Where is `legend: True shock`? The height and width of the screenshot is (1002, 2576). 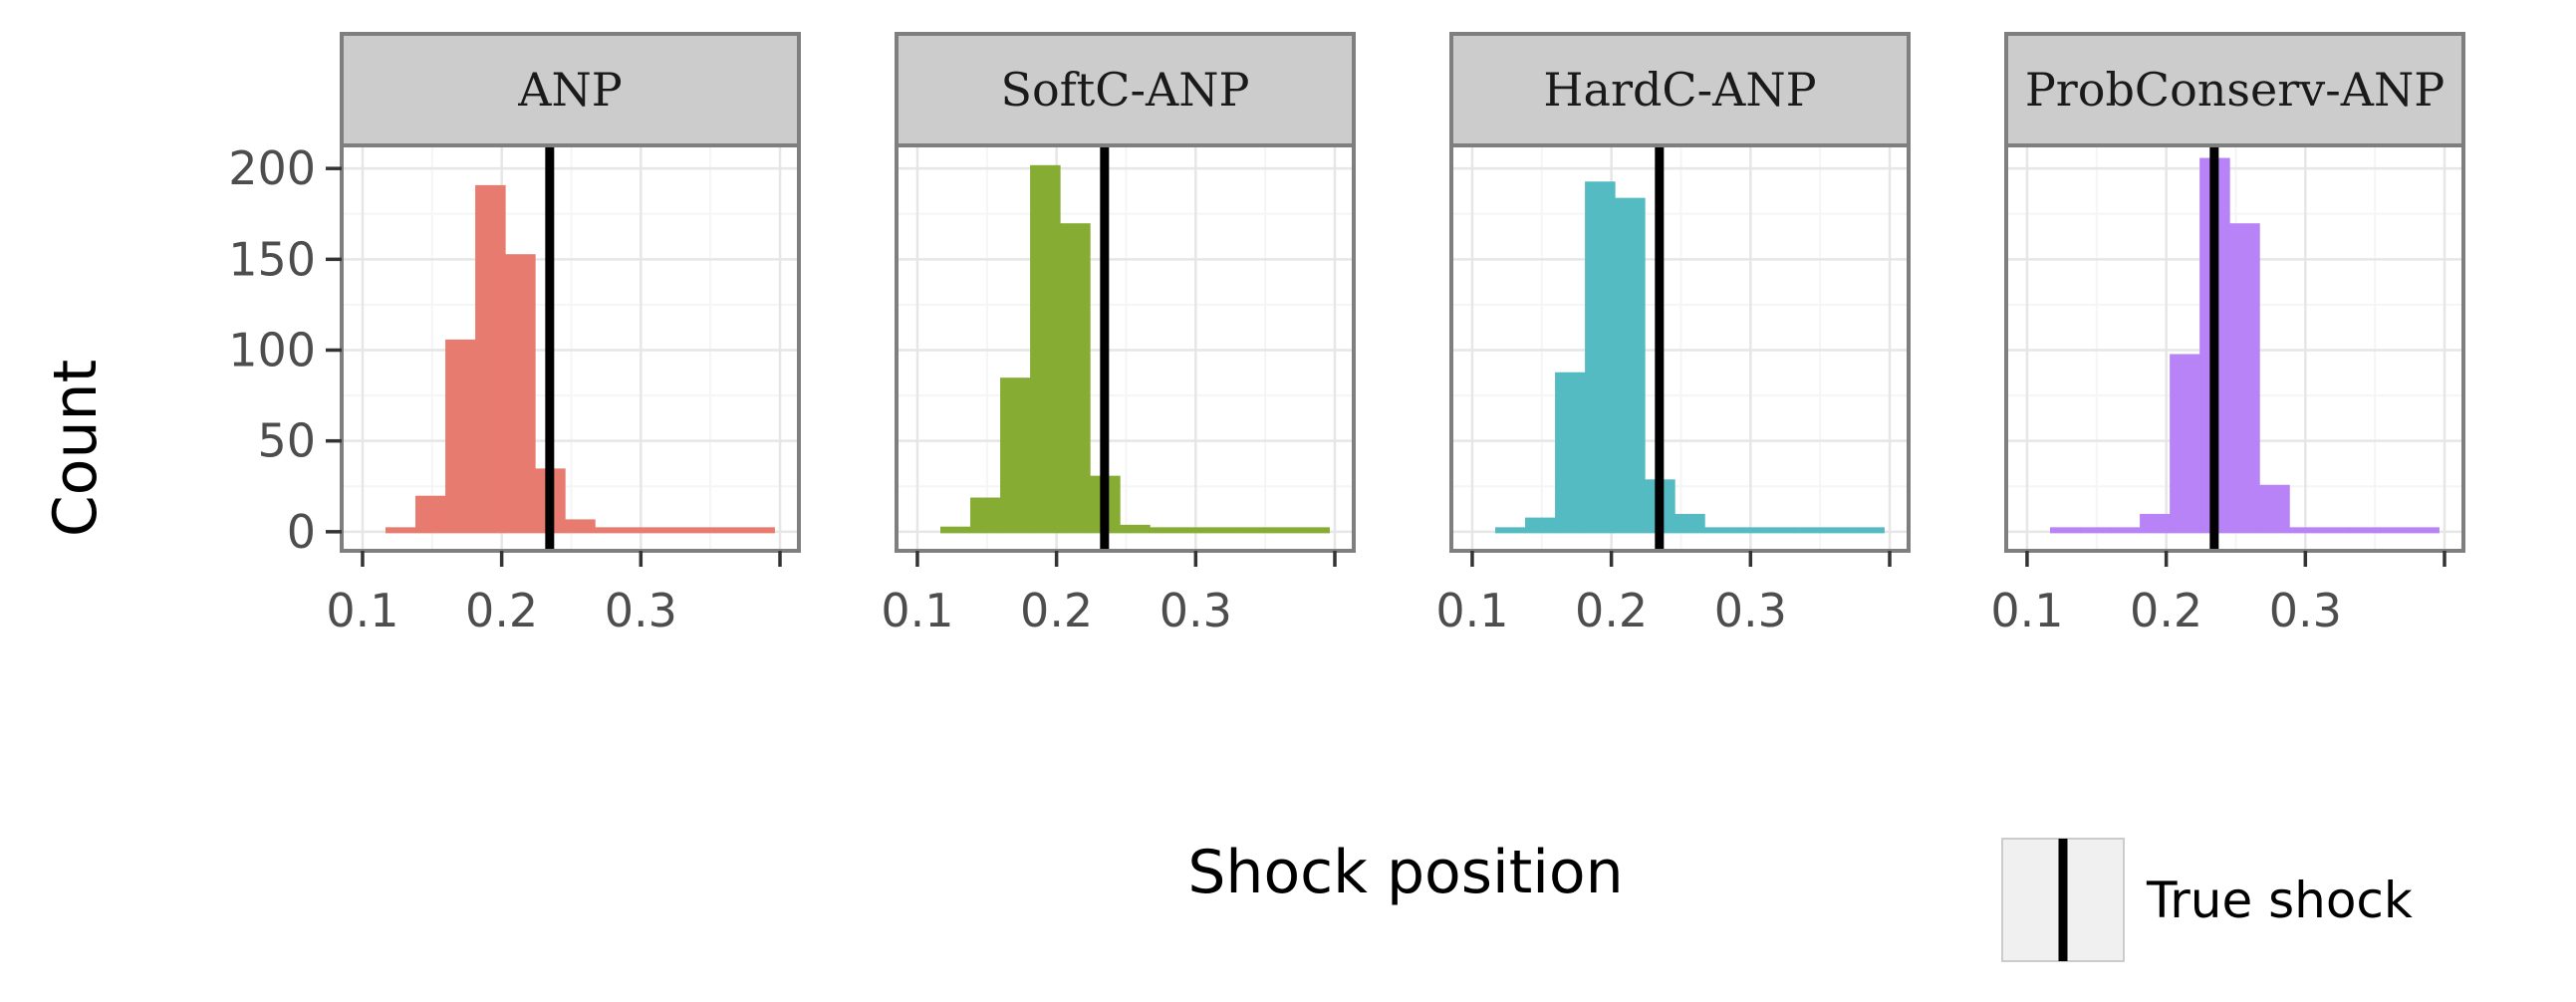
legend: True shock is located at coordinates (2207, 900).